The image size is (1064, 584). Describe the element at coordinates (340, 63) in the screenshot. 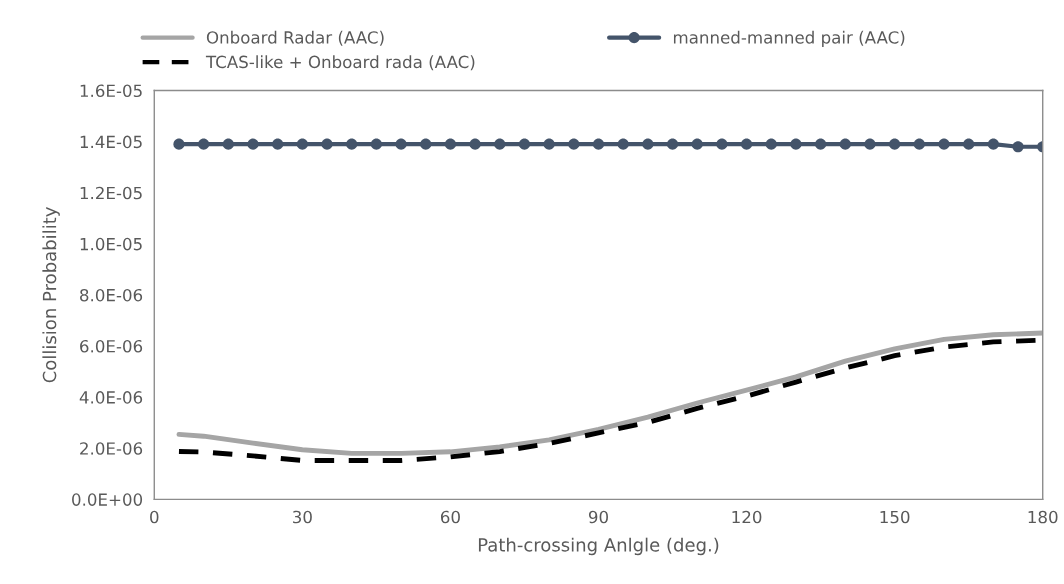

I see `legend-label: TCAS-like + Onboard rada (AAC)` at that location.